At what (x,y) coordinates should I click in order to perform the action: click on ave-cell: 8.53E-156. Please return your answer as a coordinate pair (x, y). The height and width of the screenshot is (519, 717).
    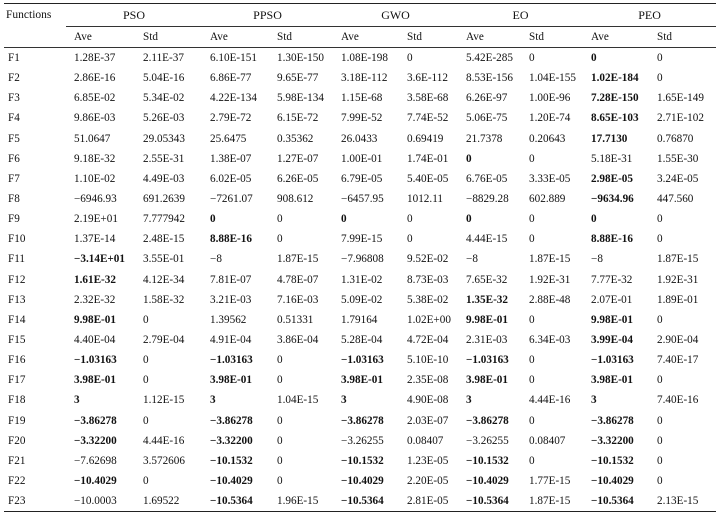
    Looking at the image, I should click on (489, 78).